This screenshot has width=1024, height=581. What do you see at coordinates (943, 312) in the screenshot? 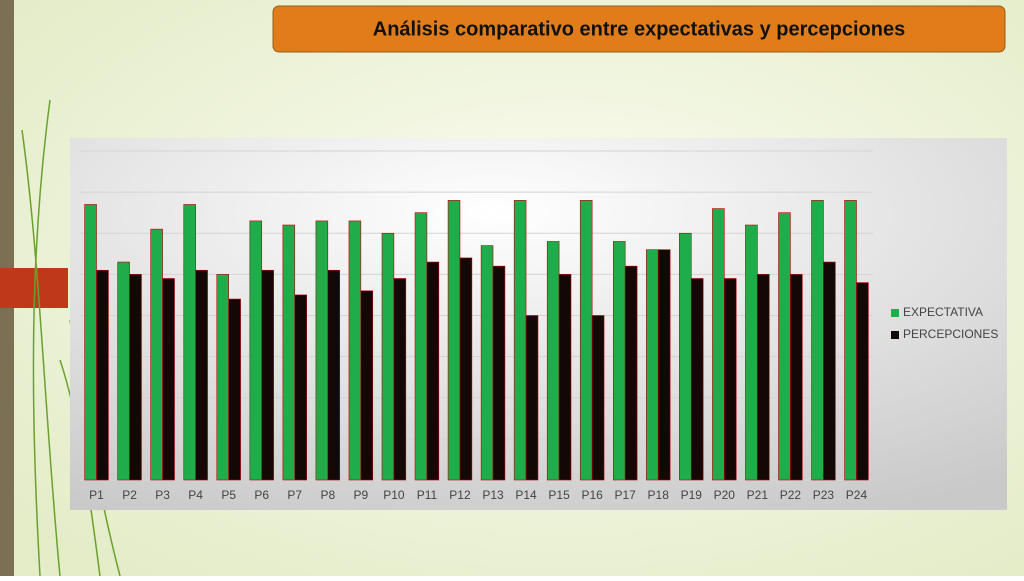
I see `legend-label: EXPECTATIVA` at bounding box center [943, 312].